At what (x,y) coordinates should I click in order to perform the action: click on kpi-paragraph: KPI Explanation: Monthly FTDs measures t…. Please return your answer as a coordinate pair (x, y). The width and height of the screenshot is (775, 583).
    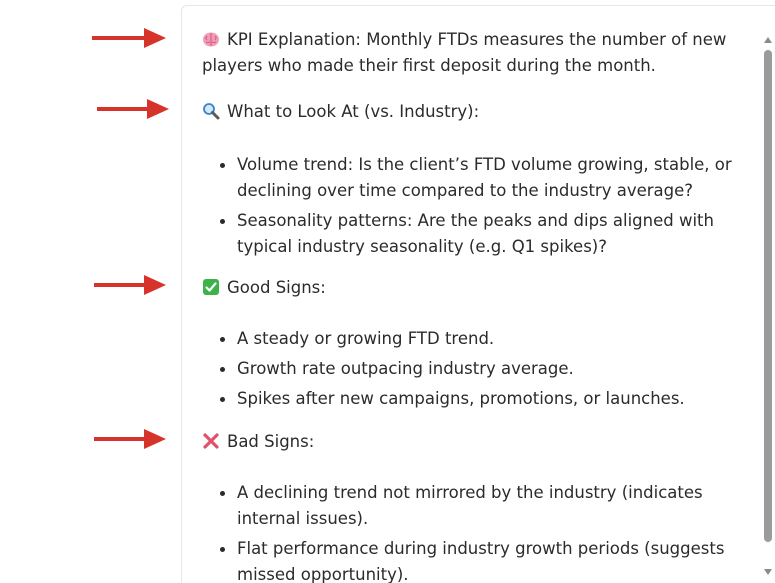
    Looking at the image, I should click on (482, 53).